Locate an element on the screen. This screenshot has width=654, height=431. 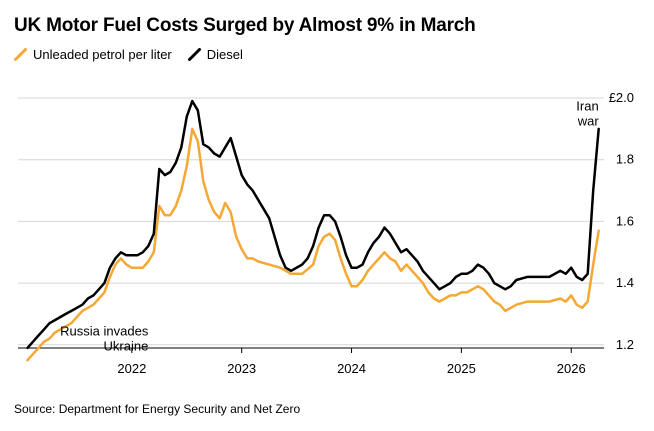
y-tick-label: 1.6 is located at coordinates (625, 220).